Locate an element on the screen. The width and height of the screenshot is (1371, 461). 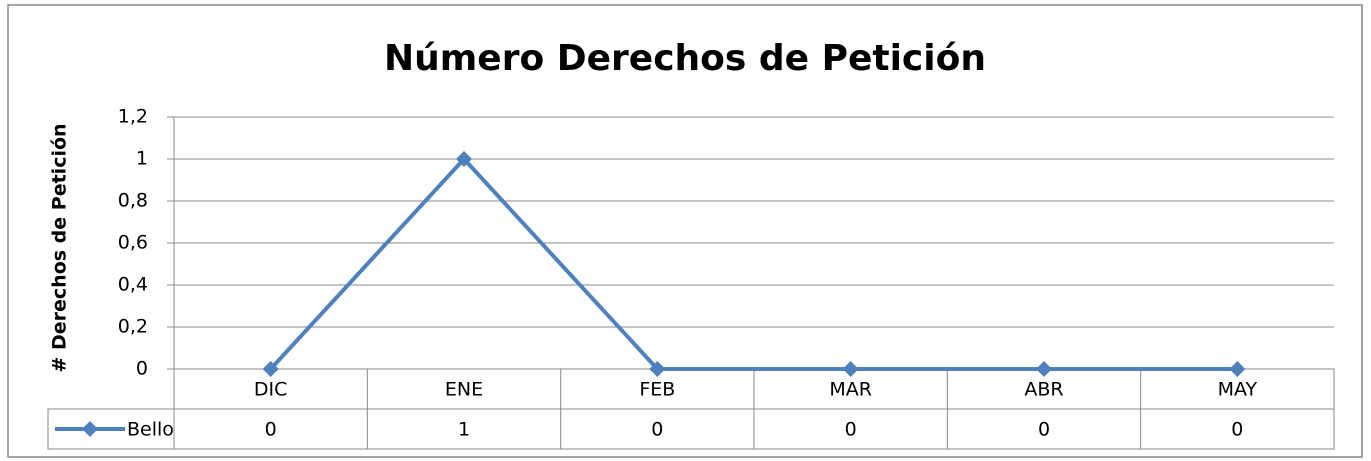
y-tick-label: 1 is located at coordinates (142, 159).